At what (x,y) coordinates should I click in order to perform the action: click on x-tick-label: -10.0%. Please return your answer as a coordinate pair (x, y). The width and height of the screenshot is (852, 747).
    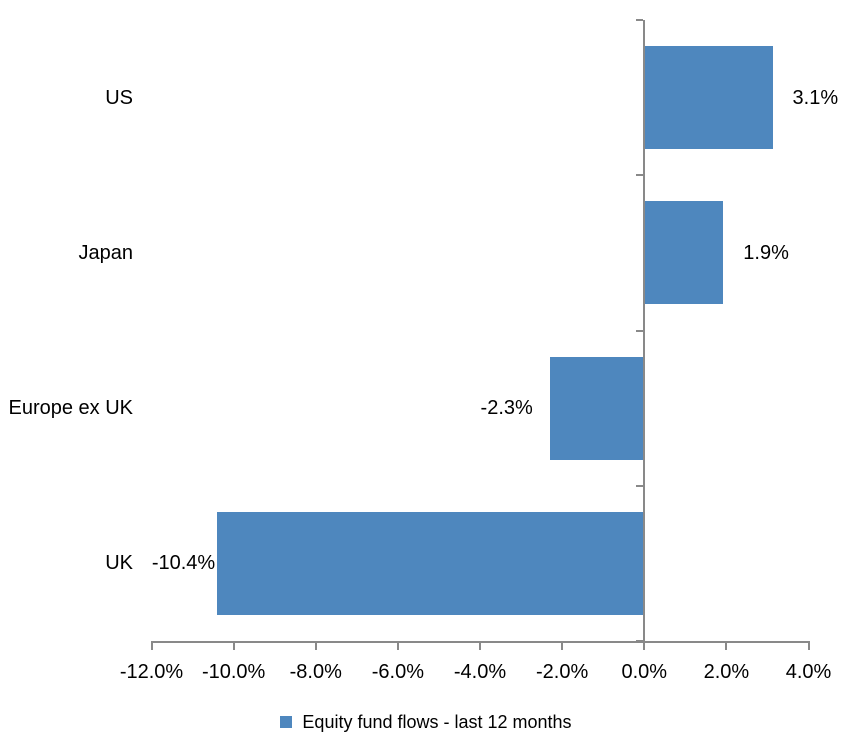
    Looking at the image, I should click on (233, 672).